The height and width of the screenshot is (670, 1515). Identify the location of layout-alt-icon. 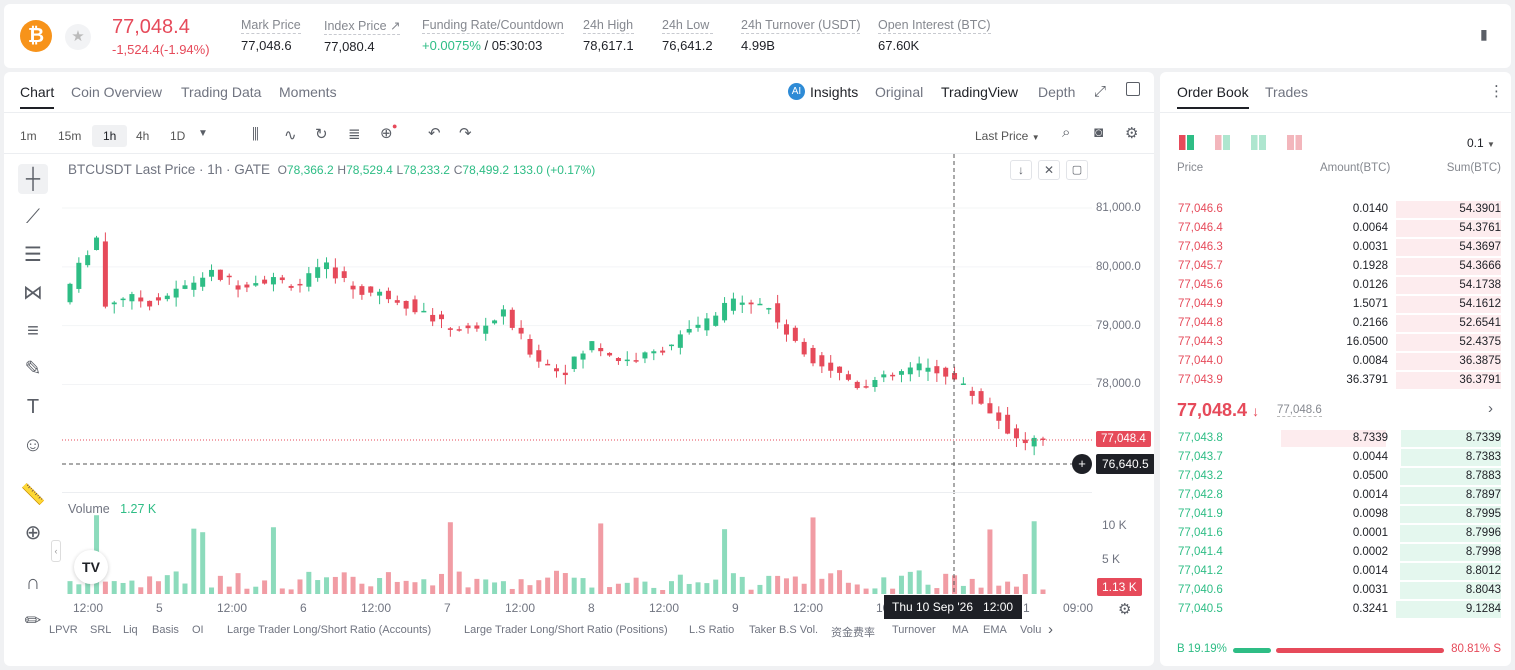
(1222, 142).